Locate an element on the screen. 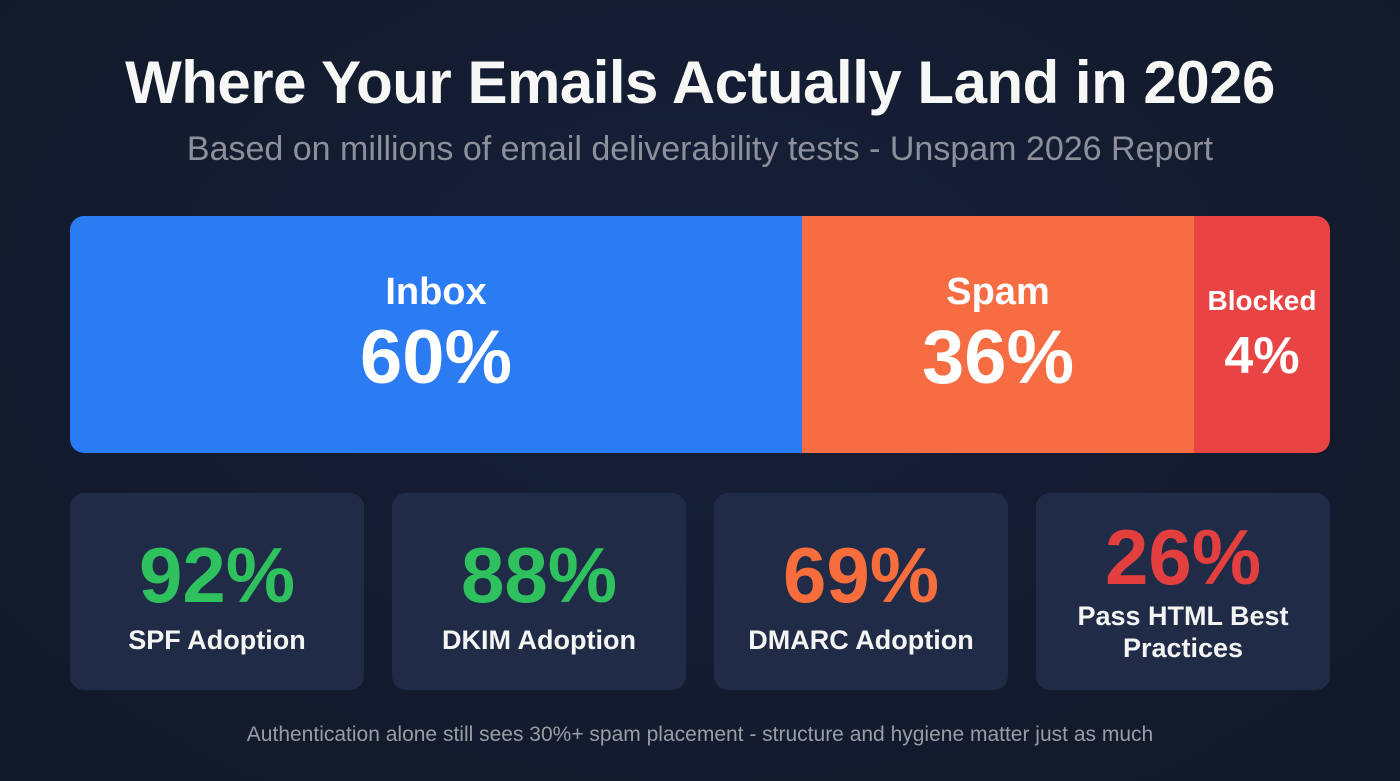 This screenshot has width=1400, height=781. stat-caption: DMARC Adoption is located at coordinates (861, 639).